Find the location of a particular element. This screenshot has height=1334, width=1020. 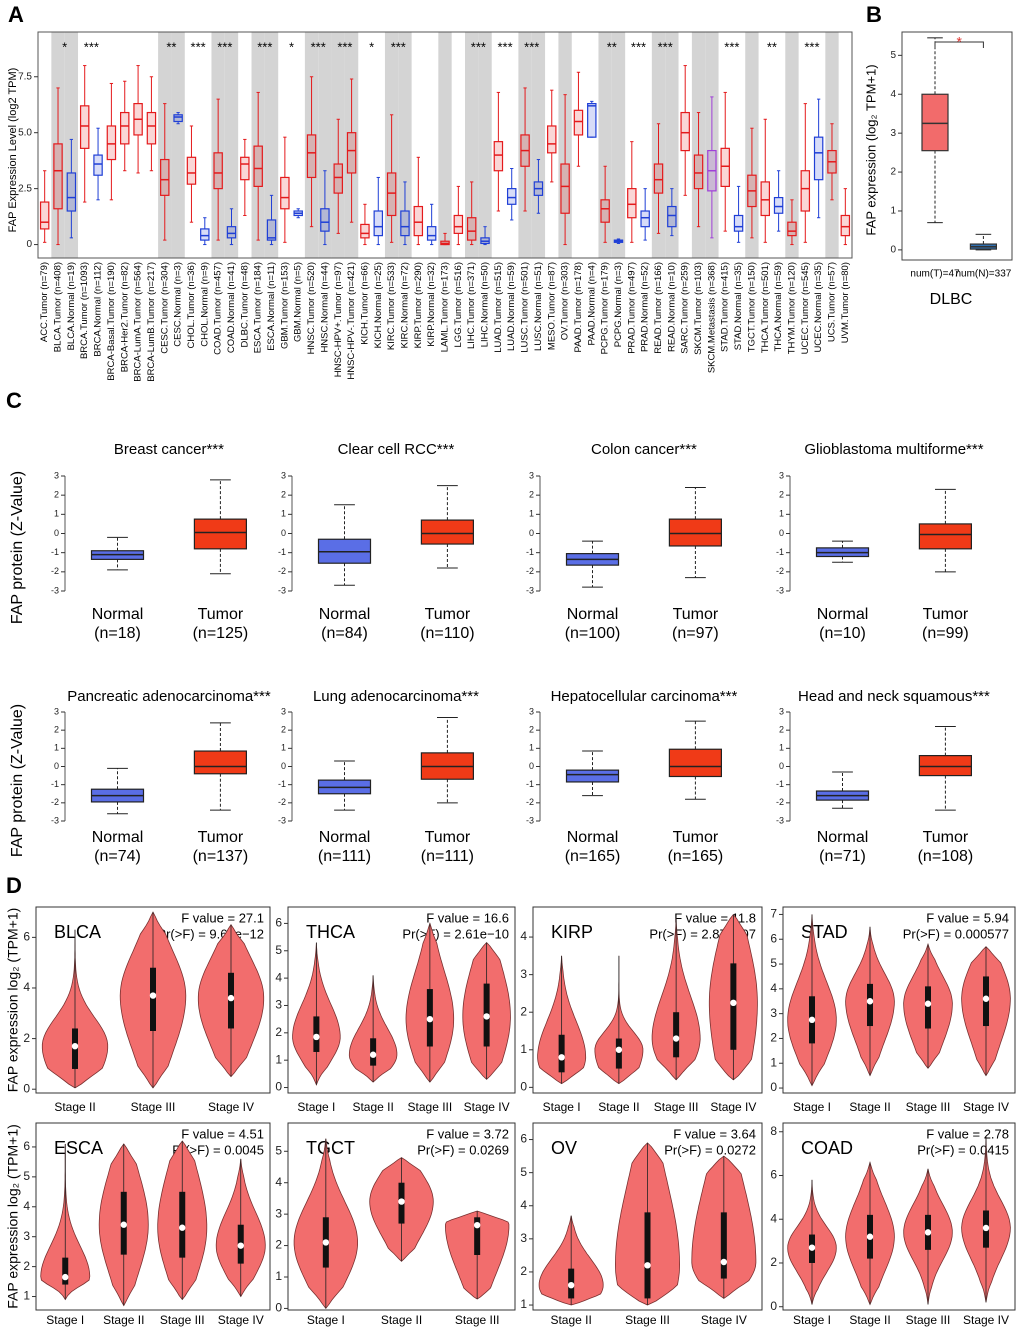

x-tick-label: num(N)=337 is located at coordinates (983, 274).